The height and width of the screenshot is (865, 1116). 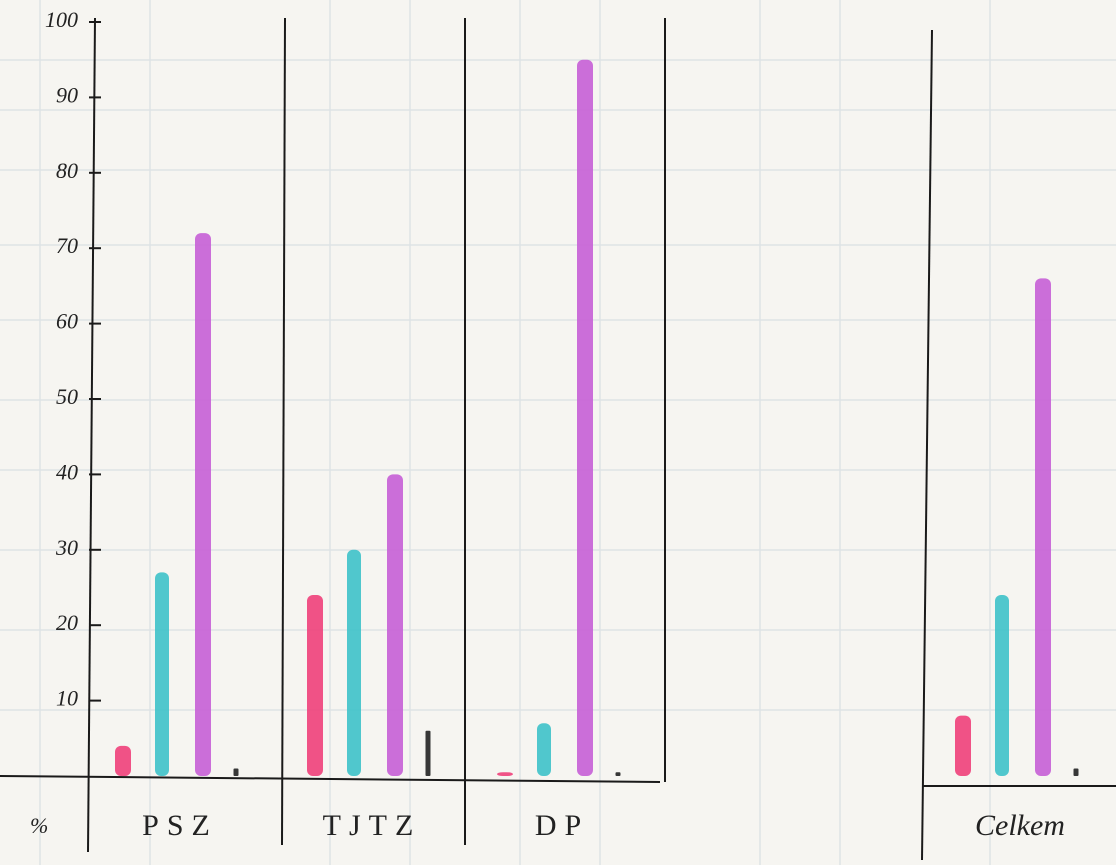 I want to click on y-axis, so click(x=91, y=435).